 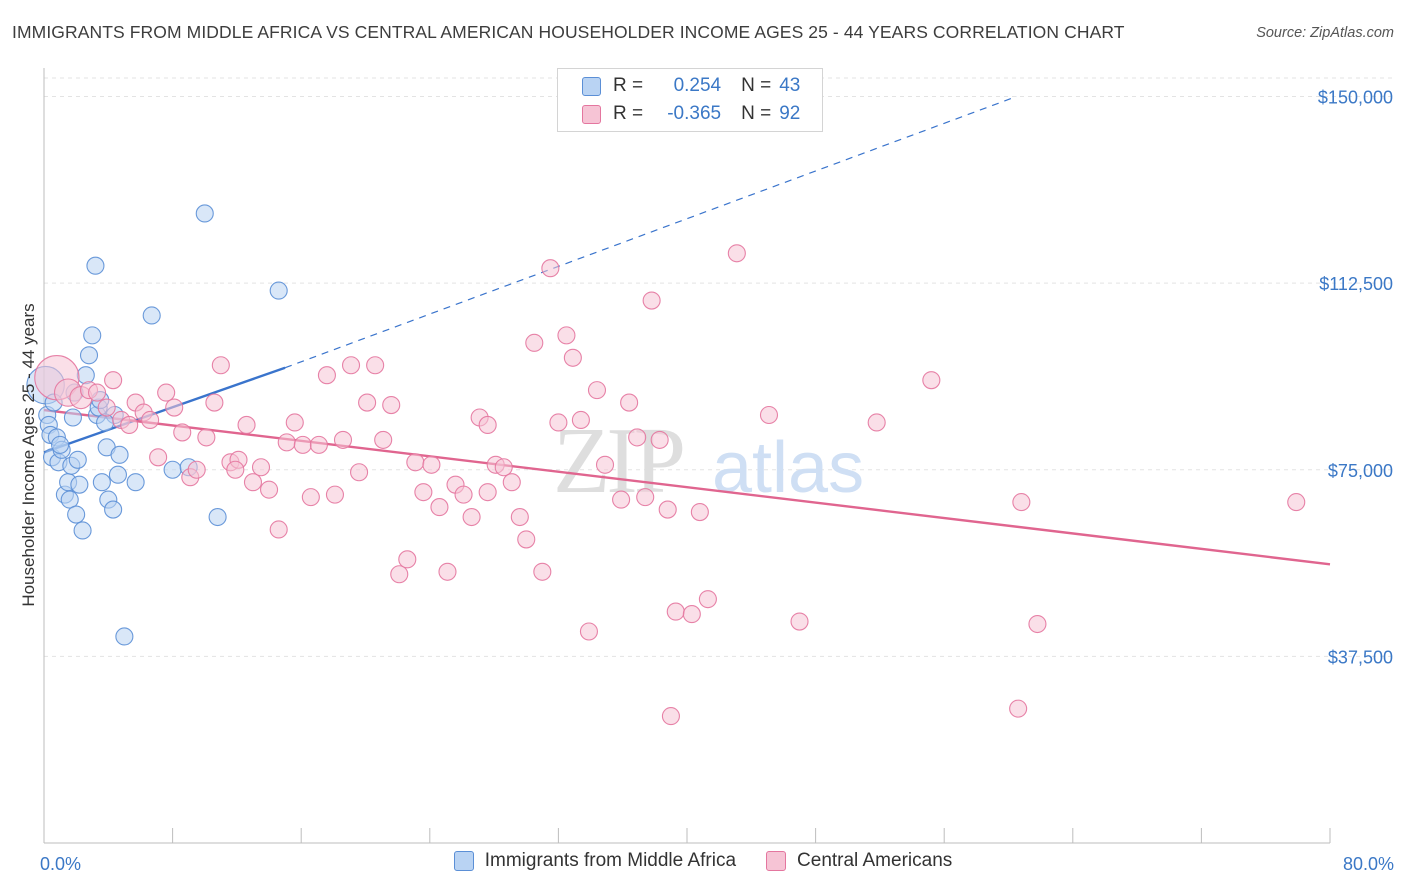 I want to click on y-tick-label: $112,500, so click(x=1356, y=284).